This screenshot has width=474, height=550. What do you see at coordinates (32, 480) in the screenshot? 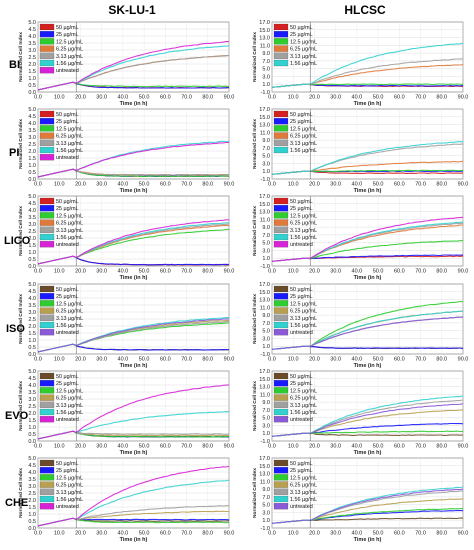
I see `y-tick-label: 3.5` at bounding box center [32, 480].